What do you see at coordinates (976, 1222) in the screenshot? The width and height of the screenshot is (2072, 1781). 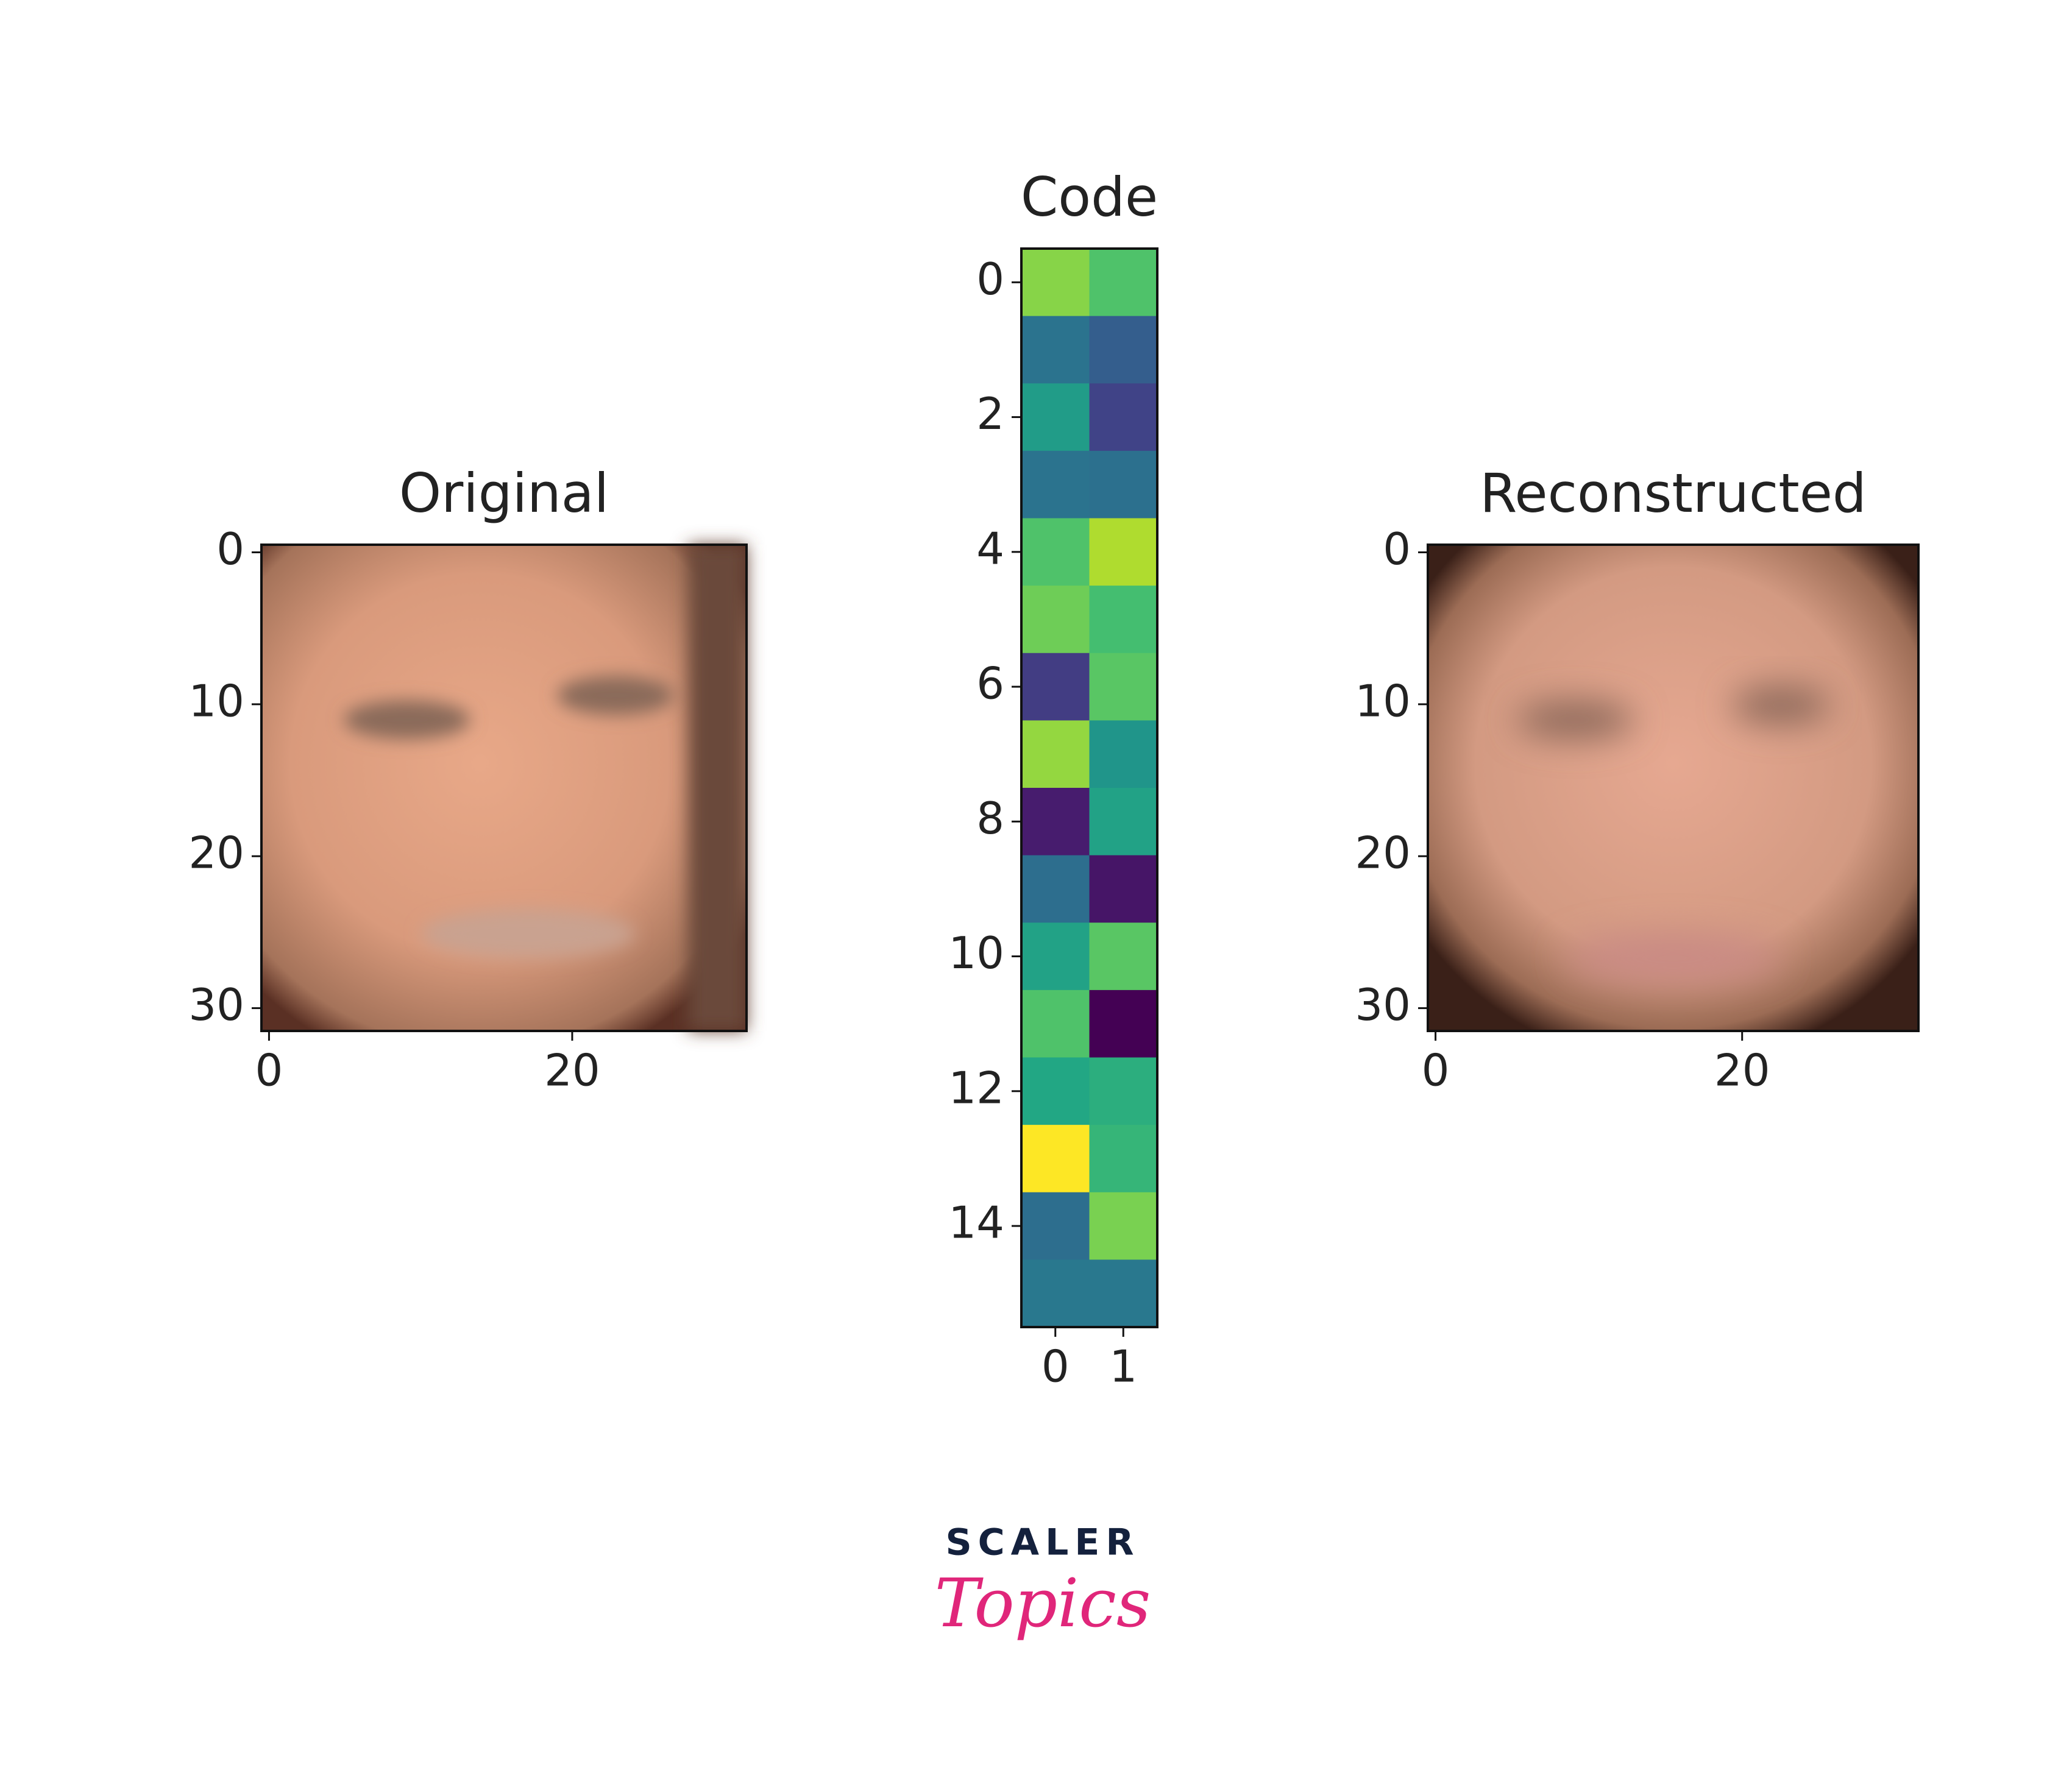 I see `y-tick-label: 14` at bounding box center [976, 1222].